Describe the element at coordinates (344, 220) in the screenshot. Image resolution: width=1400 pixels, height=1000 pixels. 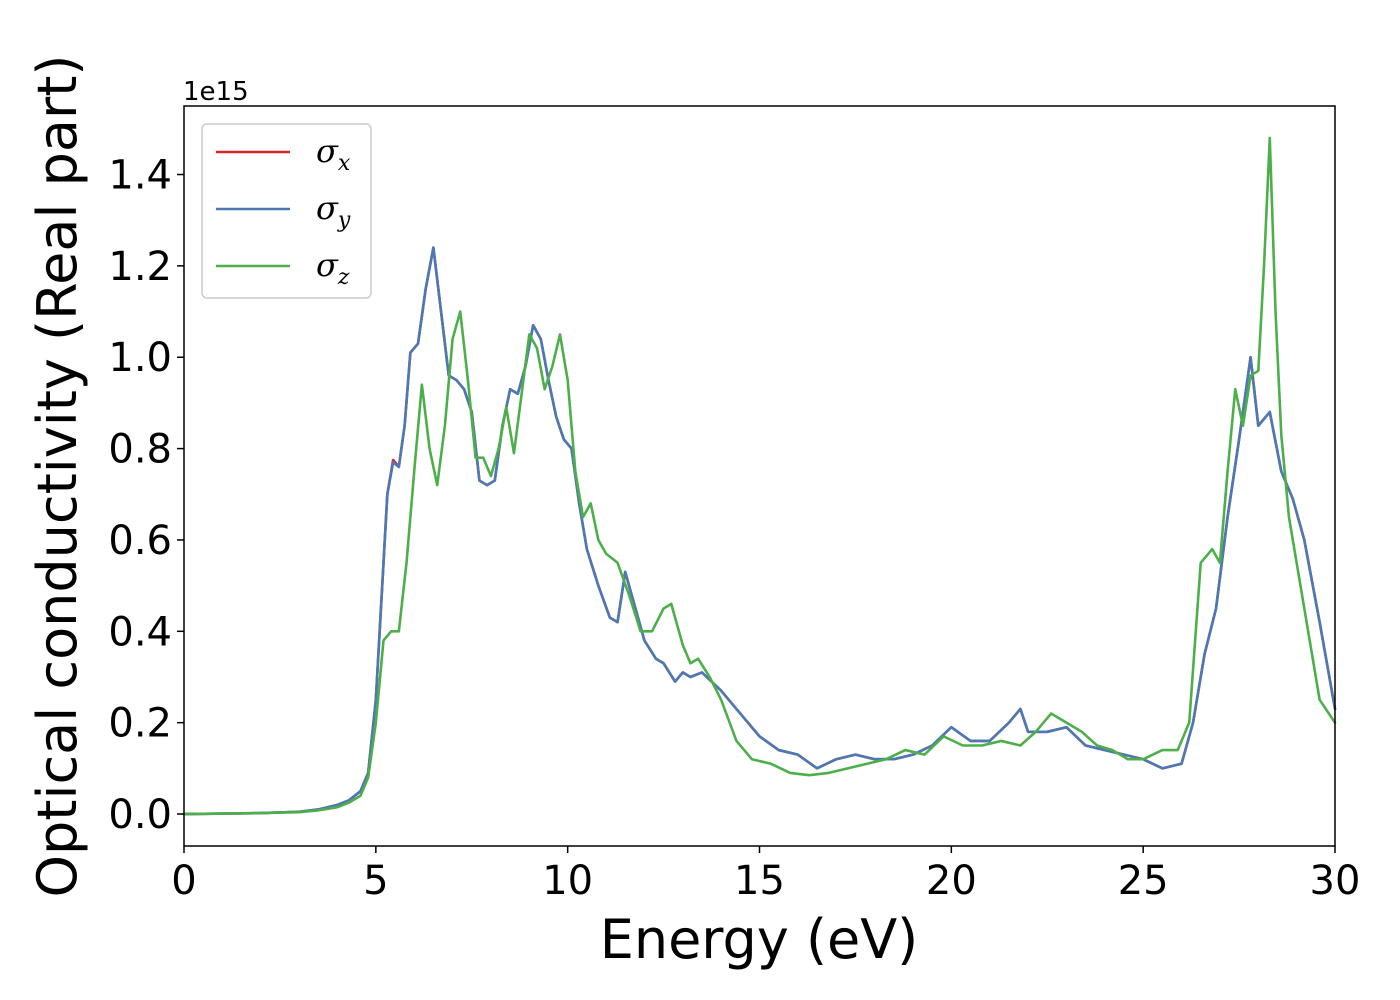
I see `legend-subscript: y` at that location.